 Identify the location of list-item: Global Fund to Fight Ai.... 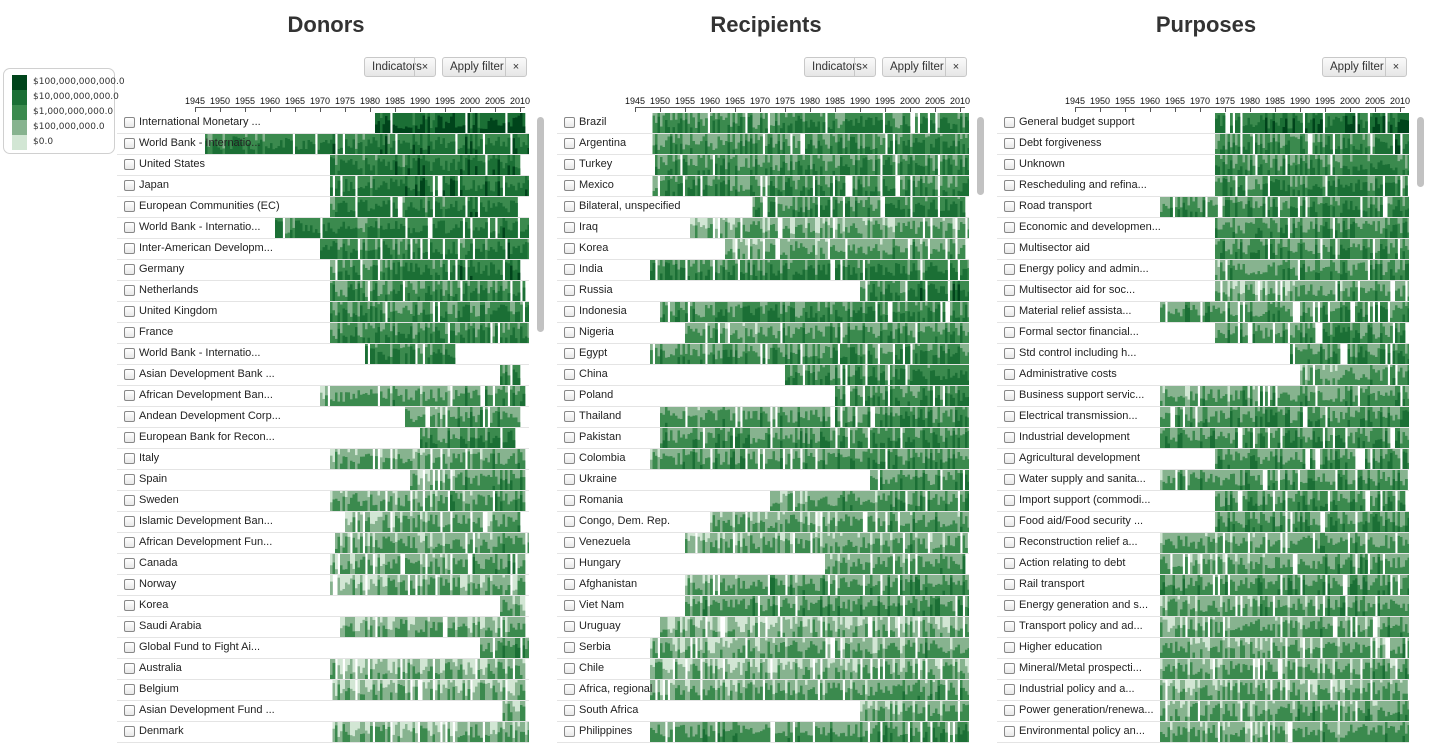
(323, 648).